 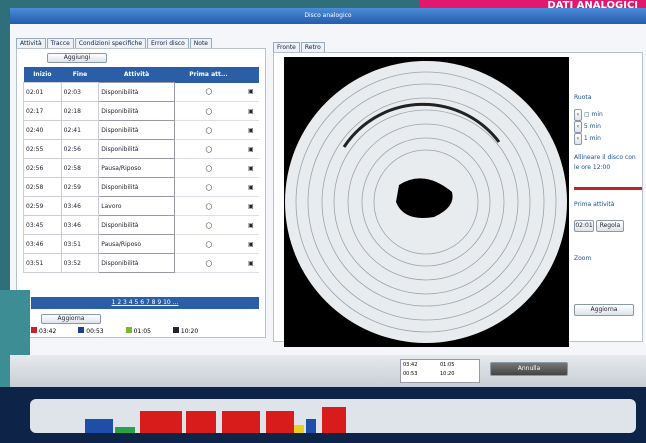 I want to click on controls-update-button: Aggiorna, so click(x=604, y=310).